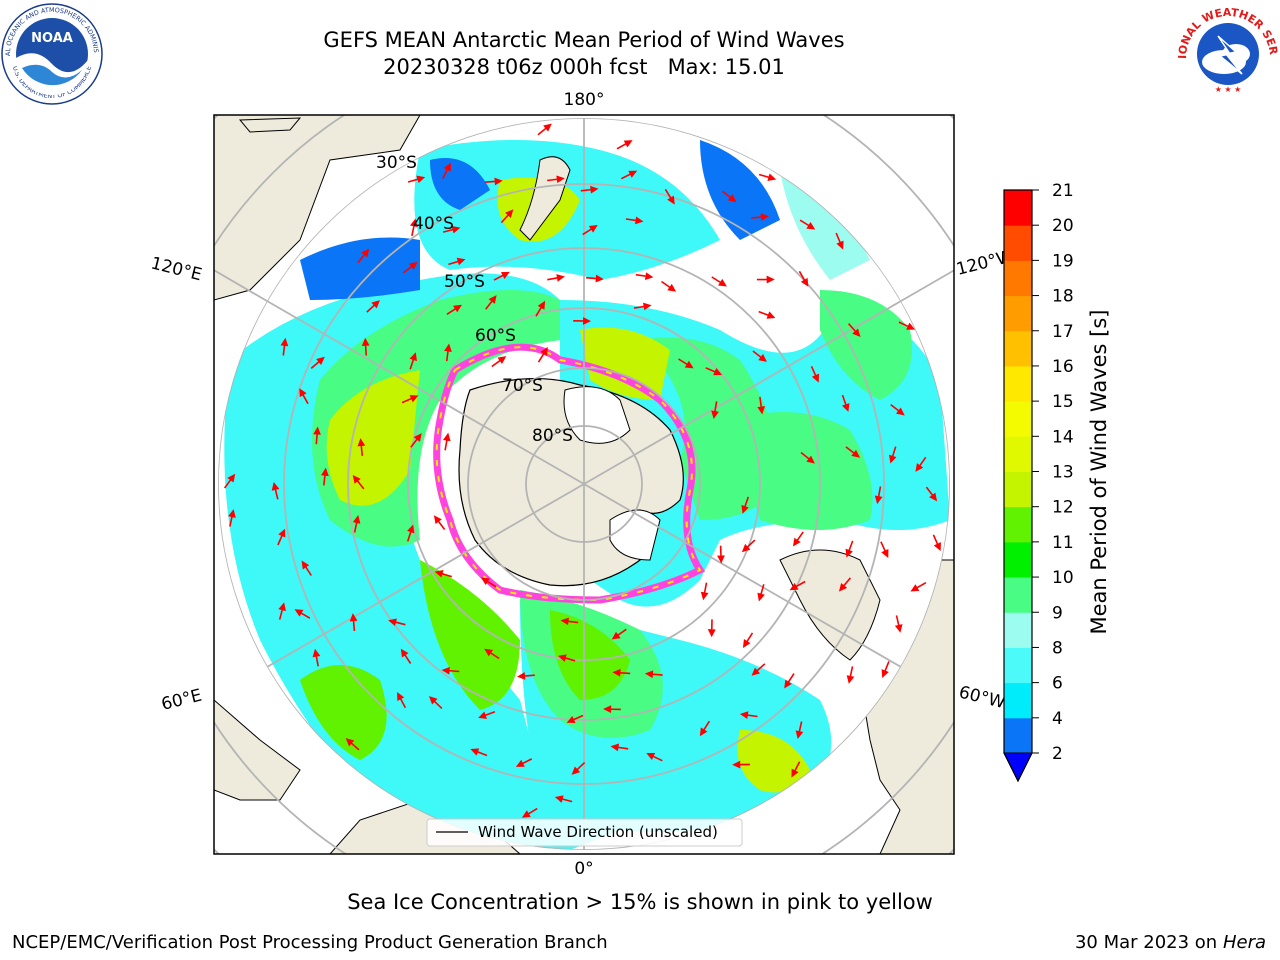 The width and height of the screenshot is (1280, 960). Describe the element at coordinates (1063, 332) in the screenshot. I see `colorbar-tick-label: 17` at that location.